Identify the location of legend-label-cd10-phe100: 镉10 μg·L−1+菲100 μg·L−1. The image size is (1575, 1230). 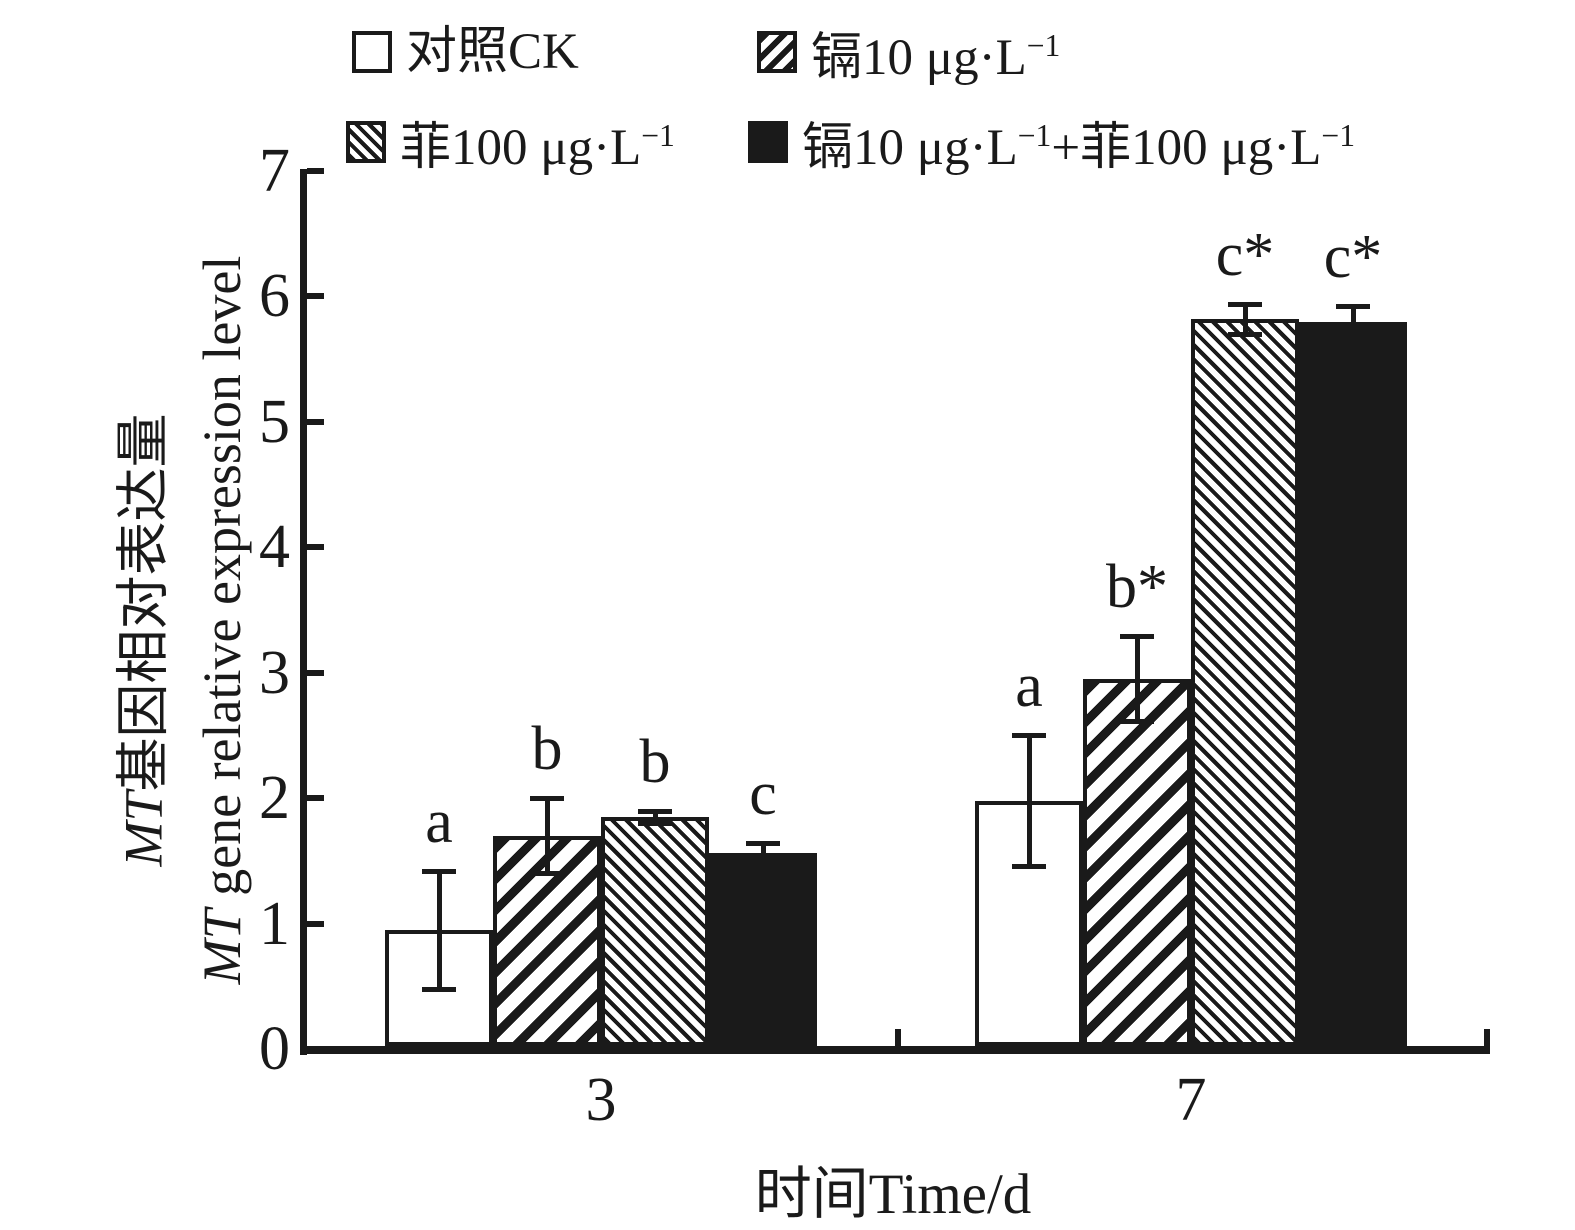
(1079, 147).